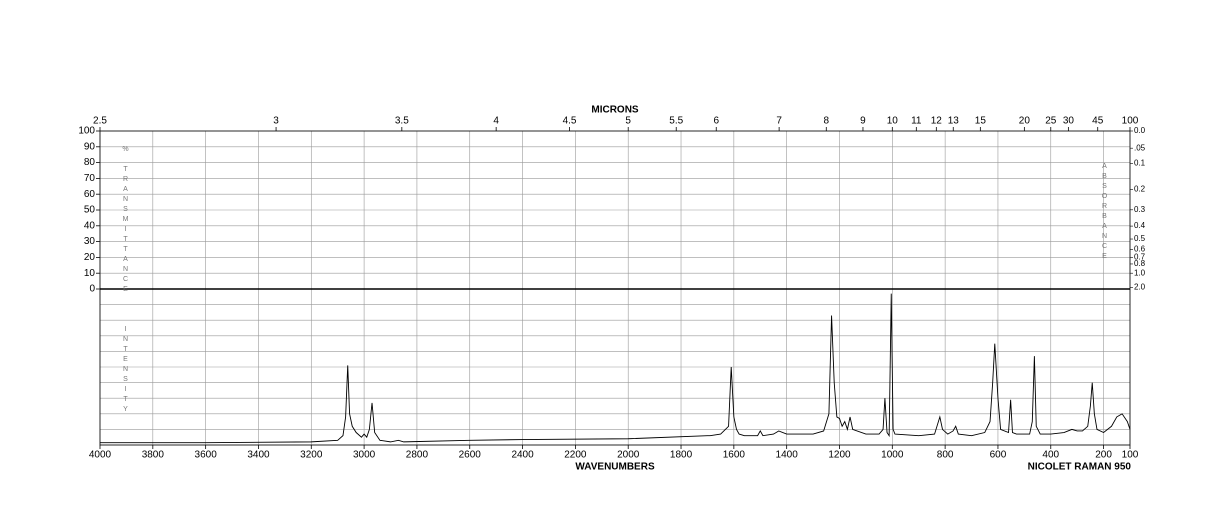 Image resolution: width=1224 pixels, height=528 pixels. What do you see at coordinates (734, 455) in the screenshot?
I see `x-tick-label: 1600` at bounding box center [734, 455].